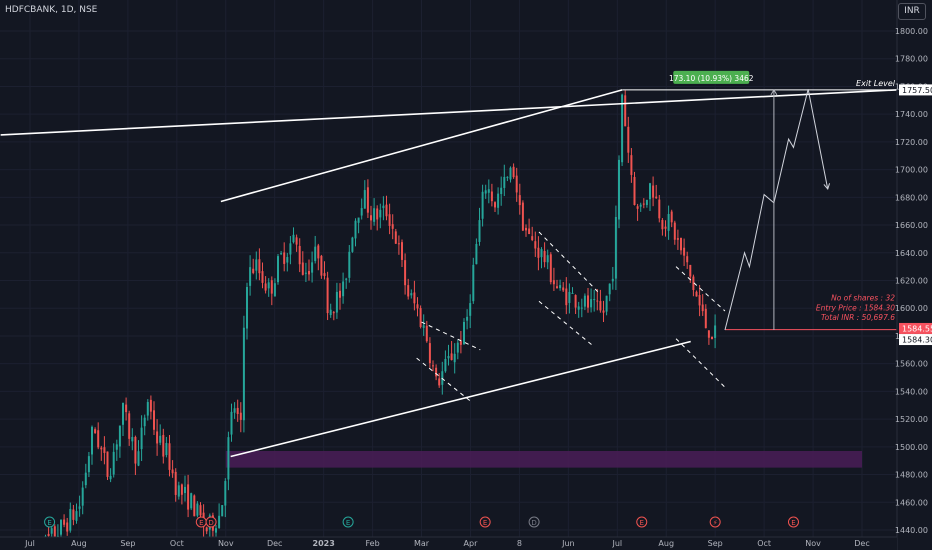  Describe the element at coordinates (543, 459) in the screenshot. I see `demand-zone` at that location.